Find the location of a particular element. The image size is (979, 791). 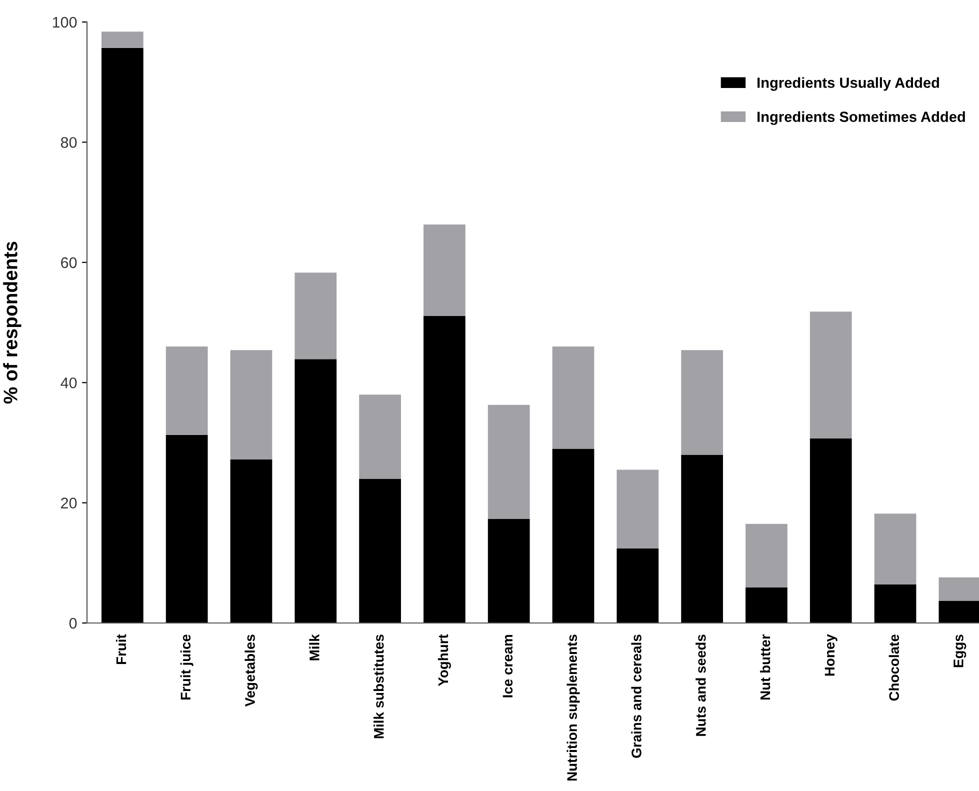

y-tick-label: 100 is located at coordinates (64, 22).